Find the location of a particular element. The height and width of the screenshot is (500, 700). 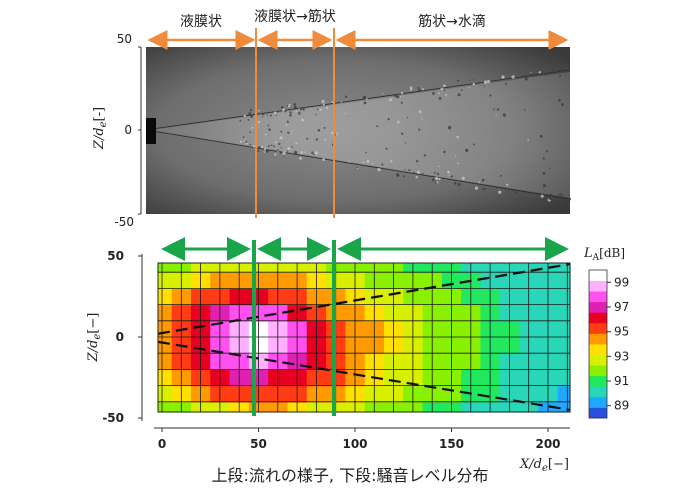

photo-y-axis: 50 0 -50 Z/de[-] is located at coordinates (117, 130).